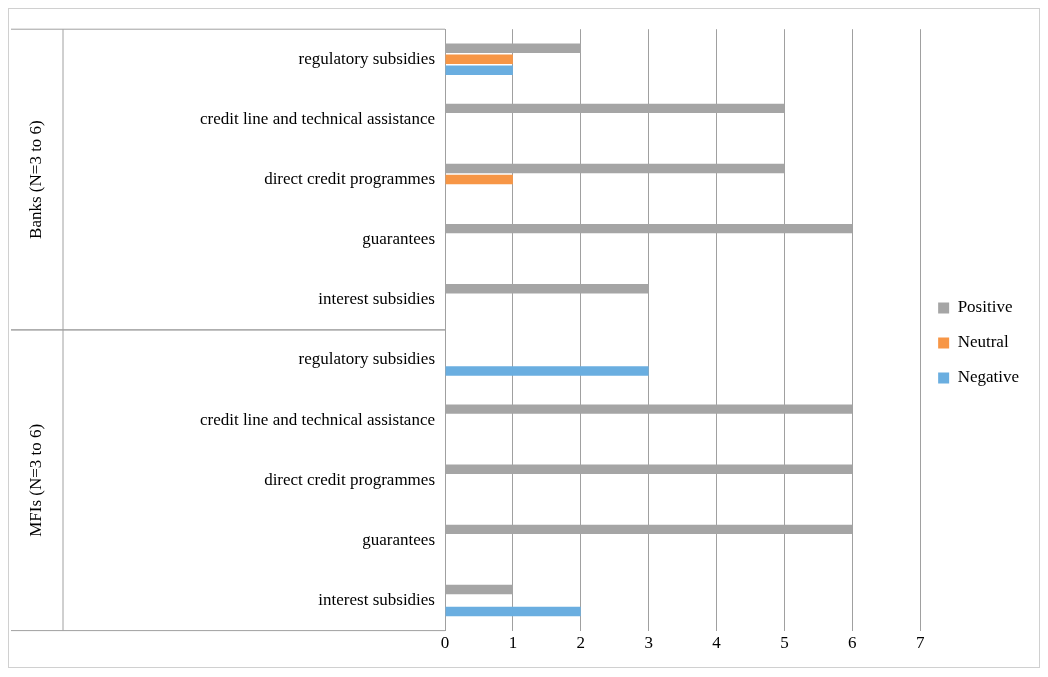  Describe the element at coordinates (580, 643) in the screenshot. I see `x-tick-label: 2` at that location.